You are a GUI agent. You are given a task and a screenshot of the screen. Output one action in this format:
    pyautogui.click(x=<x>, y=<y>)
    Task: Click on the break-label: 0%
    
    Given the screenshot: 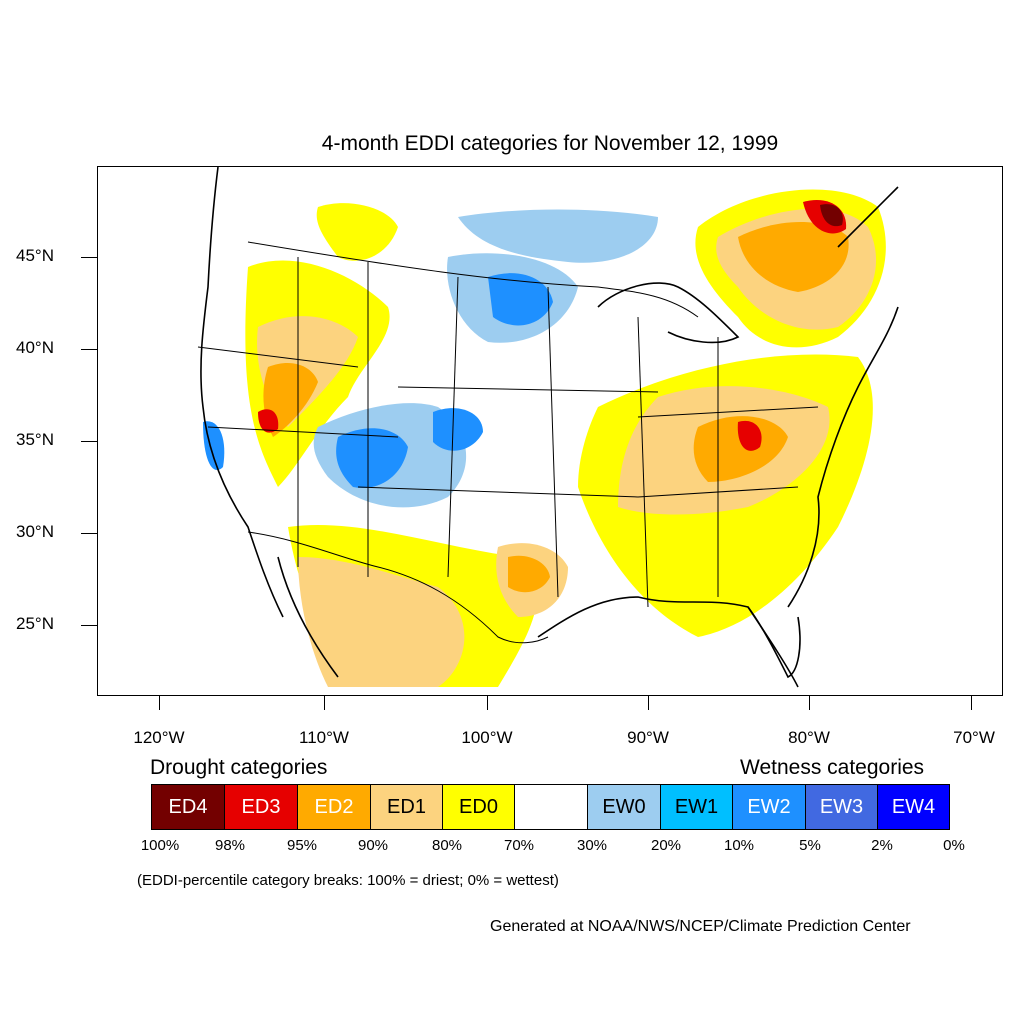 What is the action you would take?
    pyautogui.click(x=954, y=845)
    